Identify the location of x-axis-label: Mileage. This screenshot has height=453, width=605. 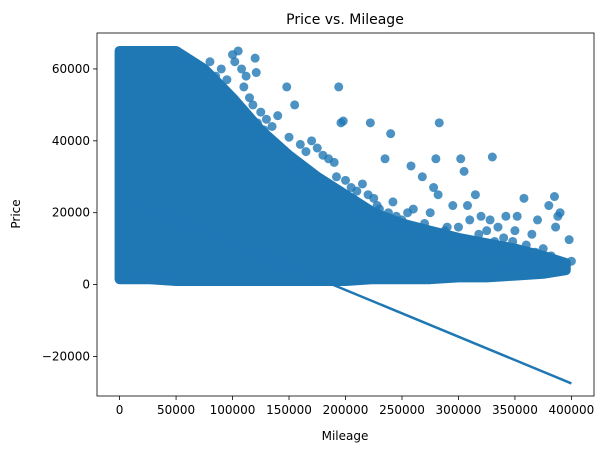
(345, 436).